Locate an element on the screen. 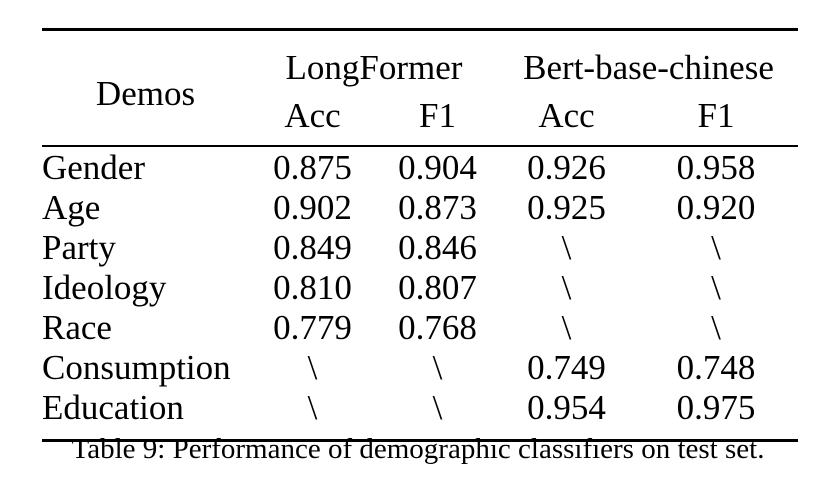 This screenshot has height=494, width=836. cell-value: 0.779 is located at coordinates (312, 327).